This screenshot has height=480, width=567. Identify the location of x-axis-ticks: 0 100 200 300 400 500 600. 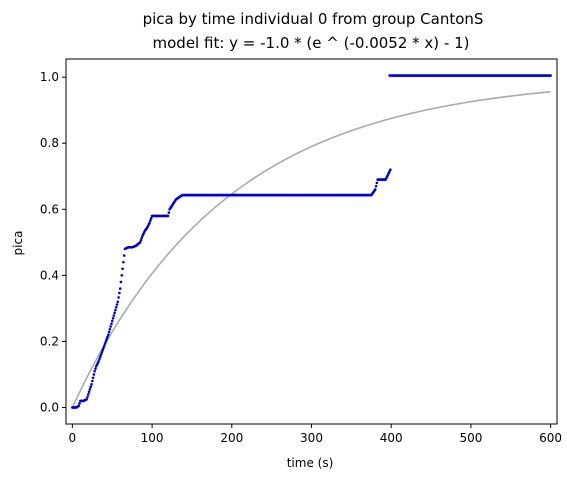
(315, 434).